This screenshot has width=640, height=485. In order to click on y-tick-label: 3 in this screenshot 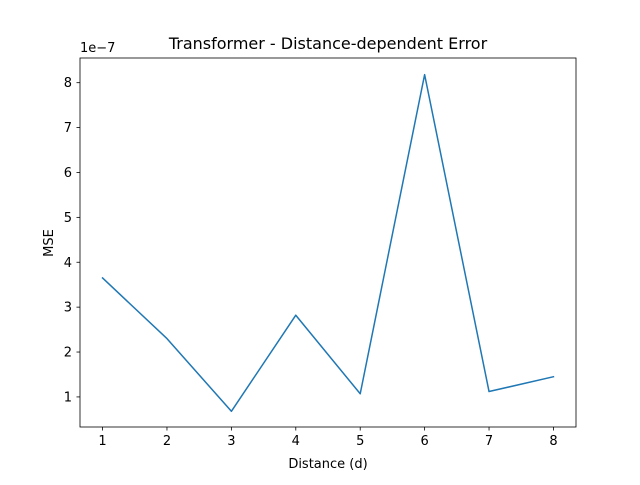, I will do `click(68, 308)`.